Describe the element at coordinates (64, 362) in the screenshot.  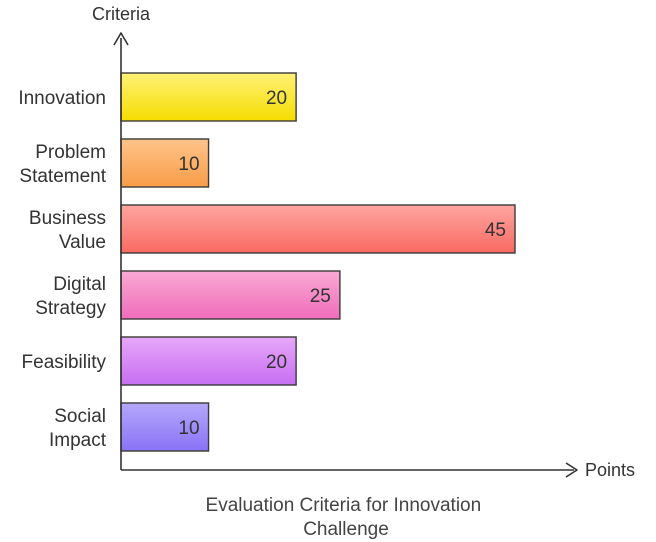
I see `category-label-4: Feasibility` at that location.